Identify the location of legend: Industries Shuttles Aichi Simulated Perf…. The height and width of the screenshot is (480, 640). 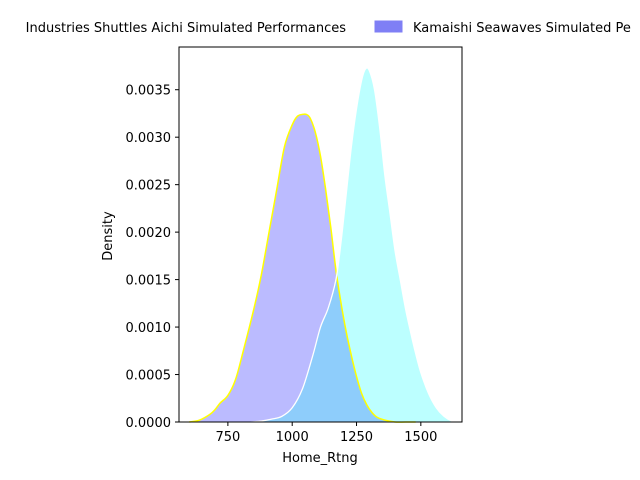
(328, 28).